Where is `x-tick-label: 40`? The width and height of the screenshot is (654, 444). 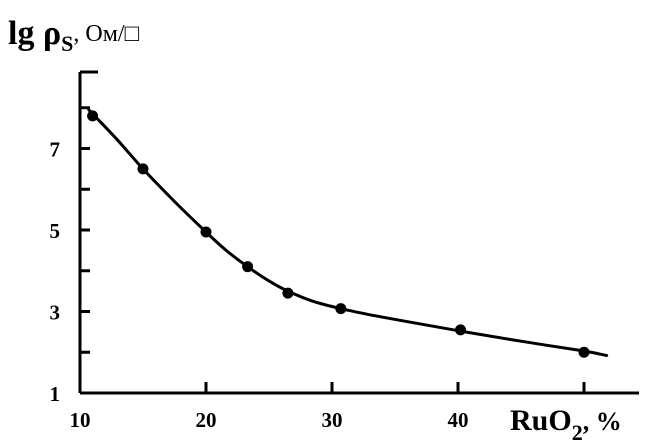 x-tick-label: 40 is located at coordinates (458, 420).